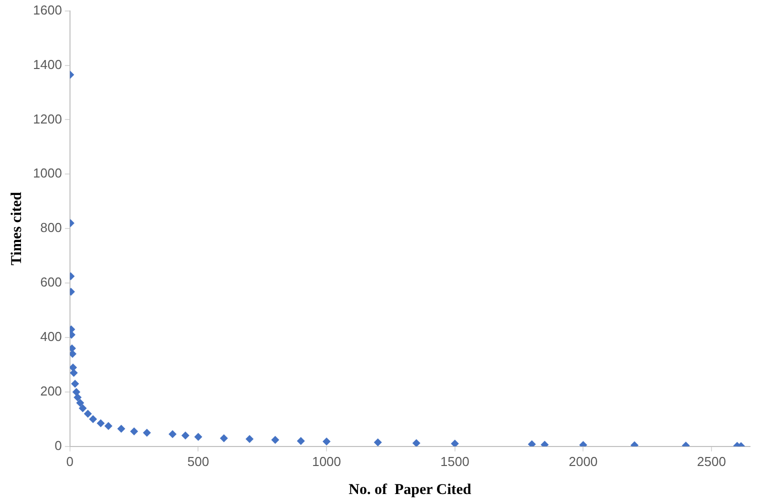 The height and width of the screenshot is (503, 762). Describe the element at coordinates (410, 490) in the screenshot. I see `x-axis-title: No. of Paper Cited` at that location.